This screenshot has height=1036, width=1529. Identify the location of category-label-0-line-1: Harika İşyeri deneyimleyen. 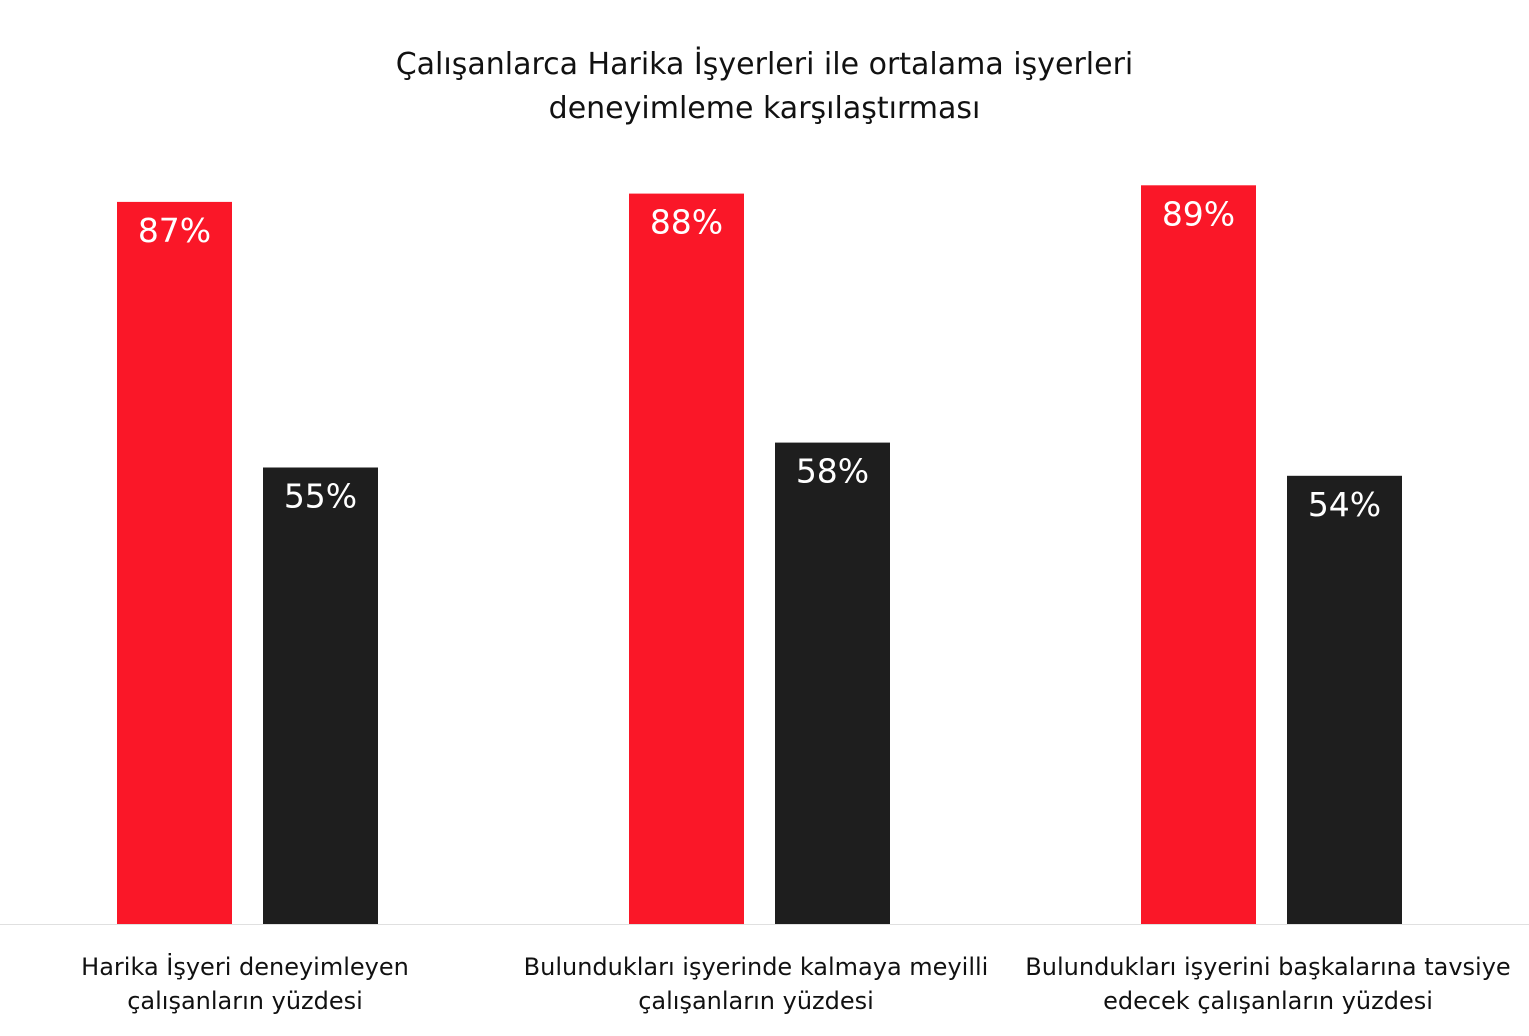
(245, 967).